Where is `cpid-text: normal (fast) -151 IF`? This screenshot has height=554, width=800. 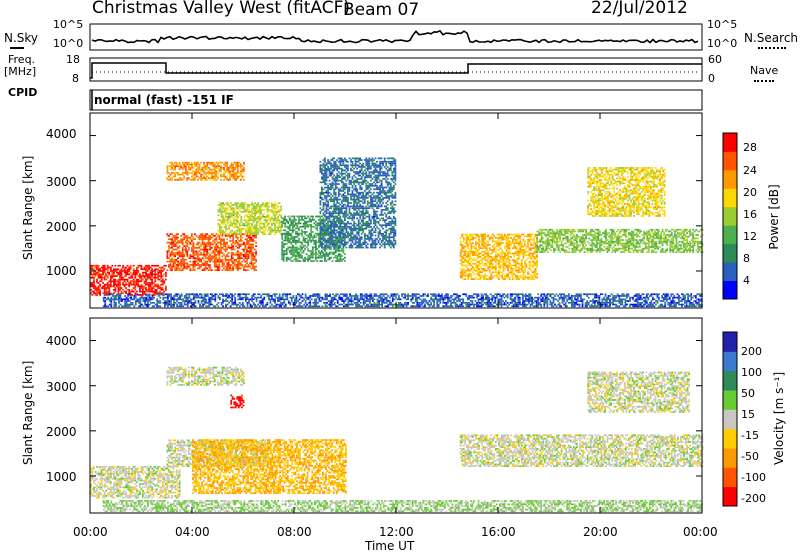
cpid-text: normal (fast) -151 IF is located at coordinates (164, 100).